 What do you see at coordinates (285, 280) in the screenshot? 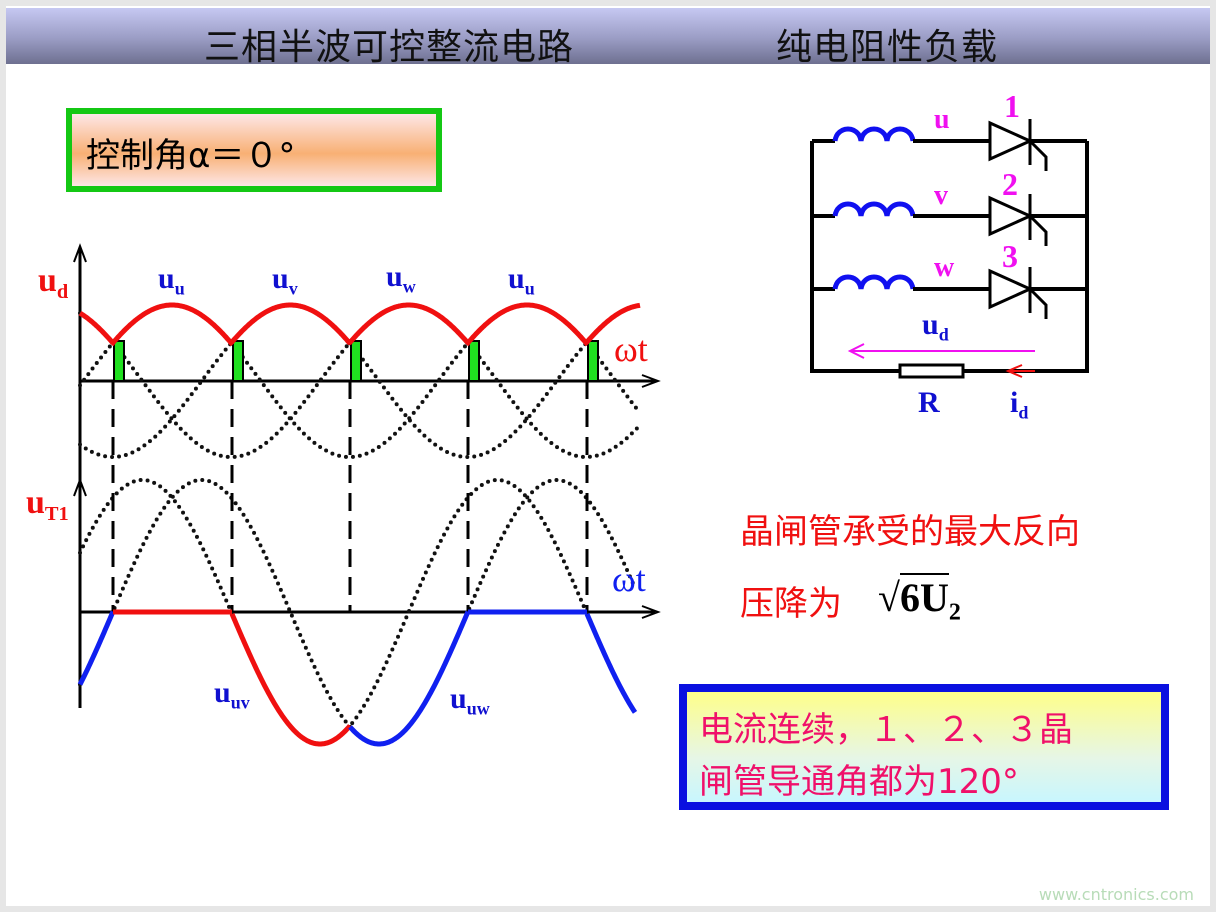
I see `phase-label-v: uv` at bounding box center [285, 280].